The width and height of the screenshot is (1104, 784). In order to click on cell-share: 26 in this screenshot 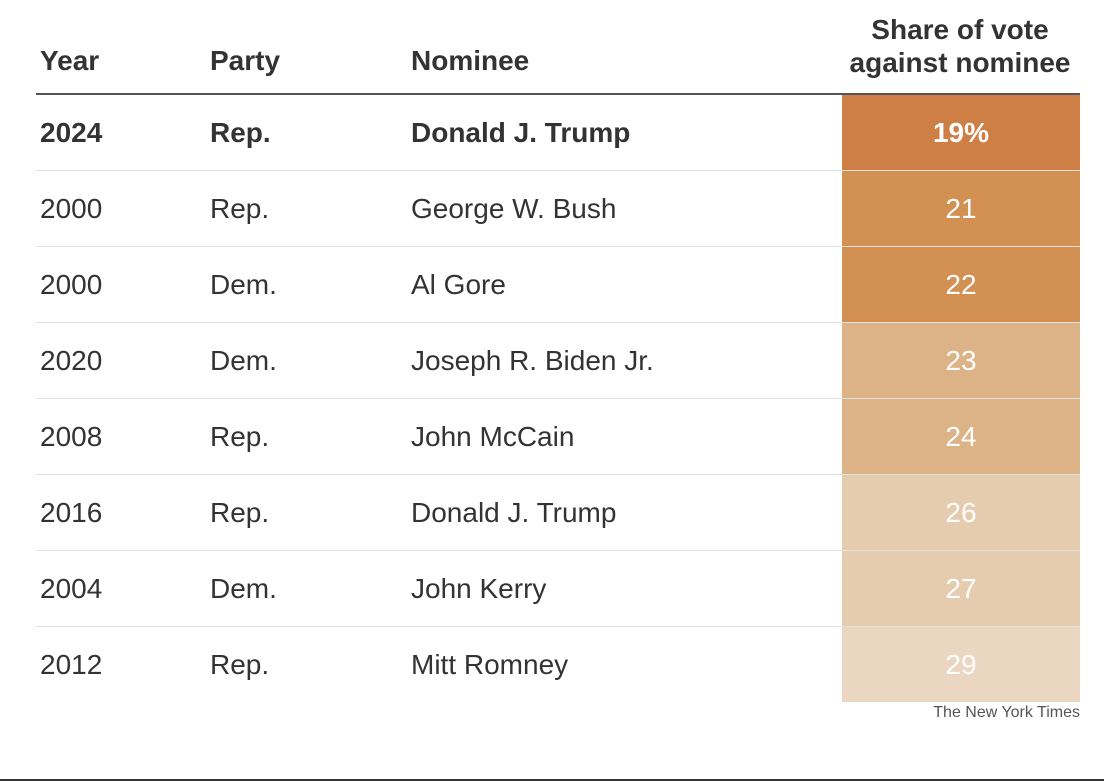, I will do `click(961, 512)`.